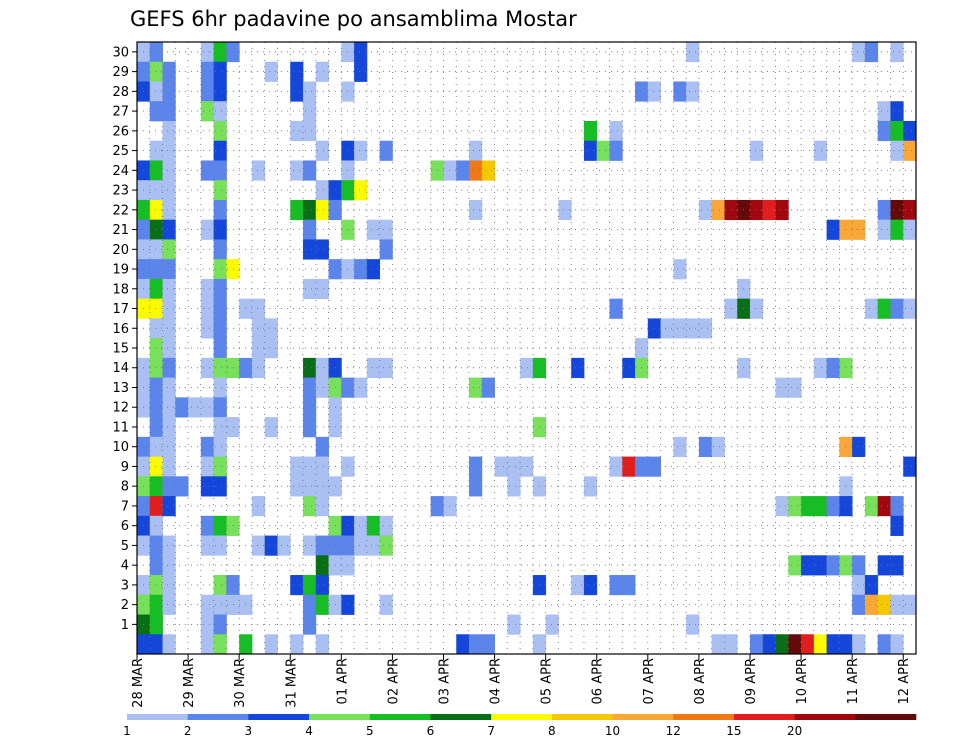 The image size is (960, 742). I want to click on x-tick-label: 30 MAR, so click(240, 683).